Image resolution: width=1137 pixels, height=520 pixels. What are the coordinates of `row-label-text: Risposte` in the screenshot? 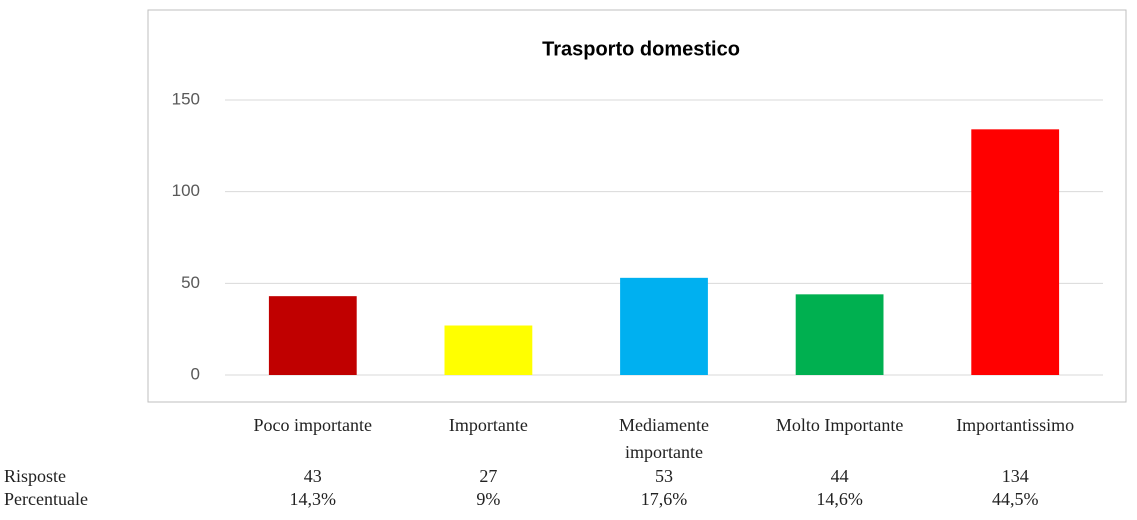 It's located at (35, 476).